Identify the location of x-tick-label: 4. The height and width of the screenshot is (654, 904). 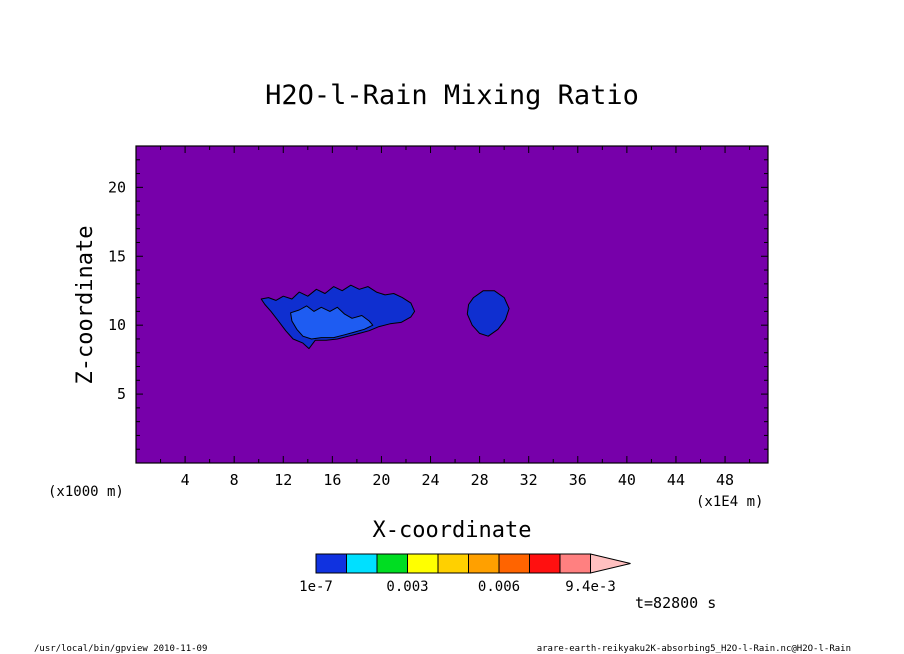
(185, 480).